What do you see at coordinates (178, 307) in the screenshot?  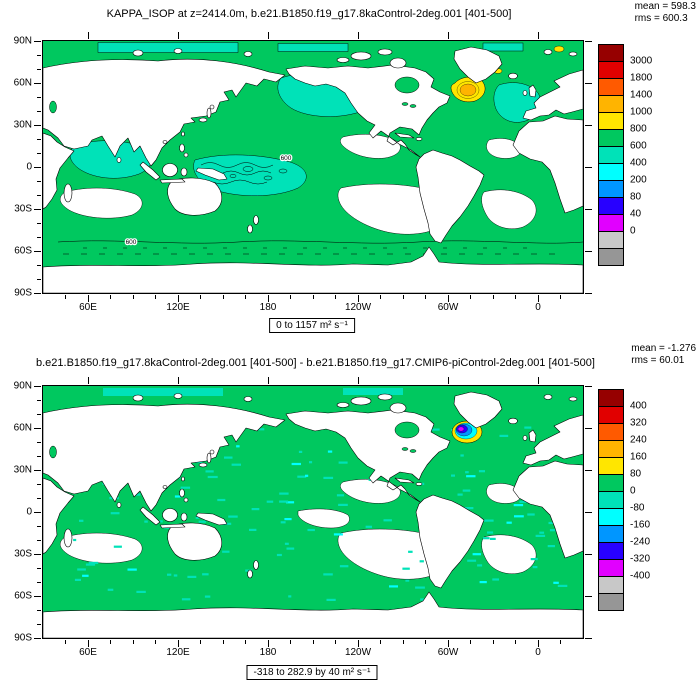 I see `axis-label-lon: 120E` at bounding box center [178, 307].